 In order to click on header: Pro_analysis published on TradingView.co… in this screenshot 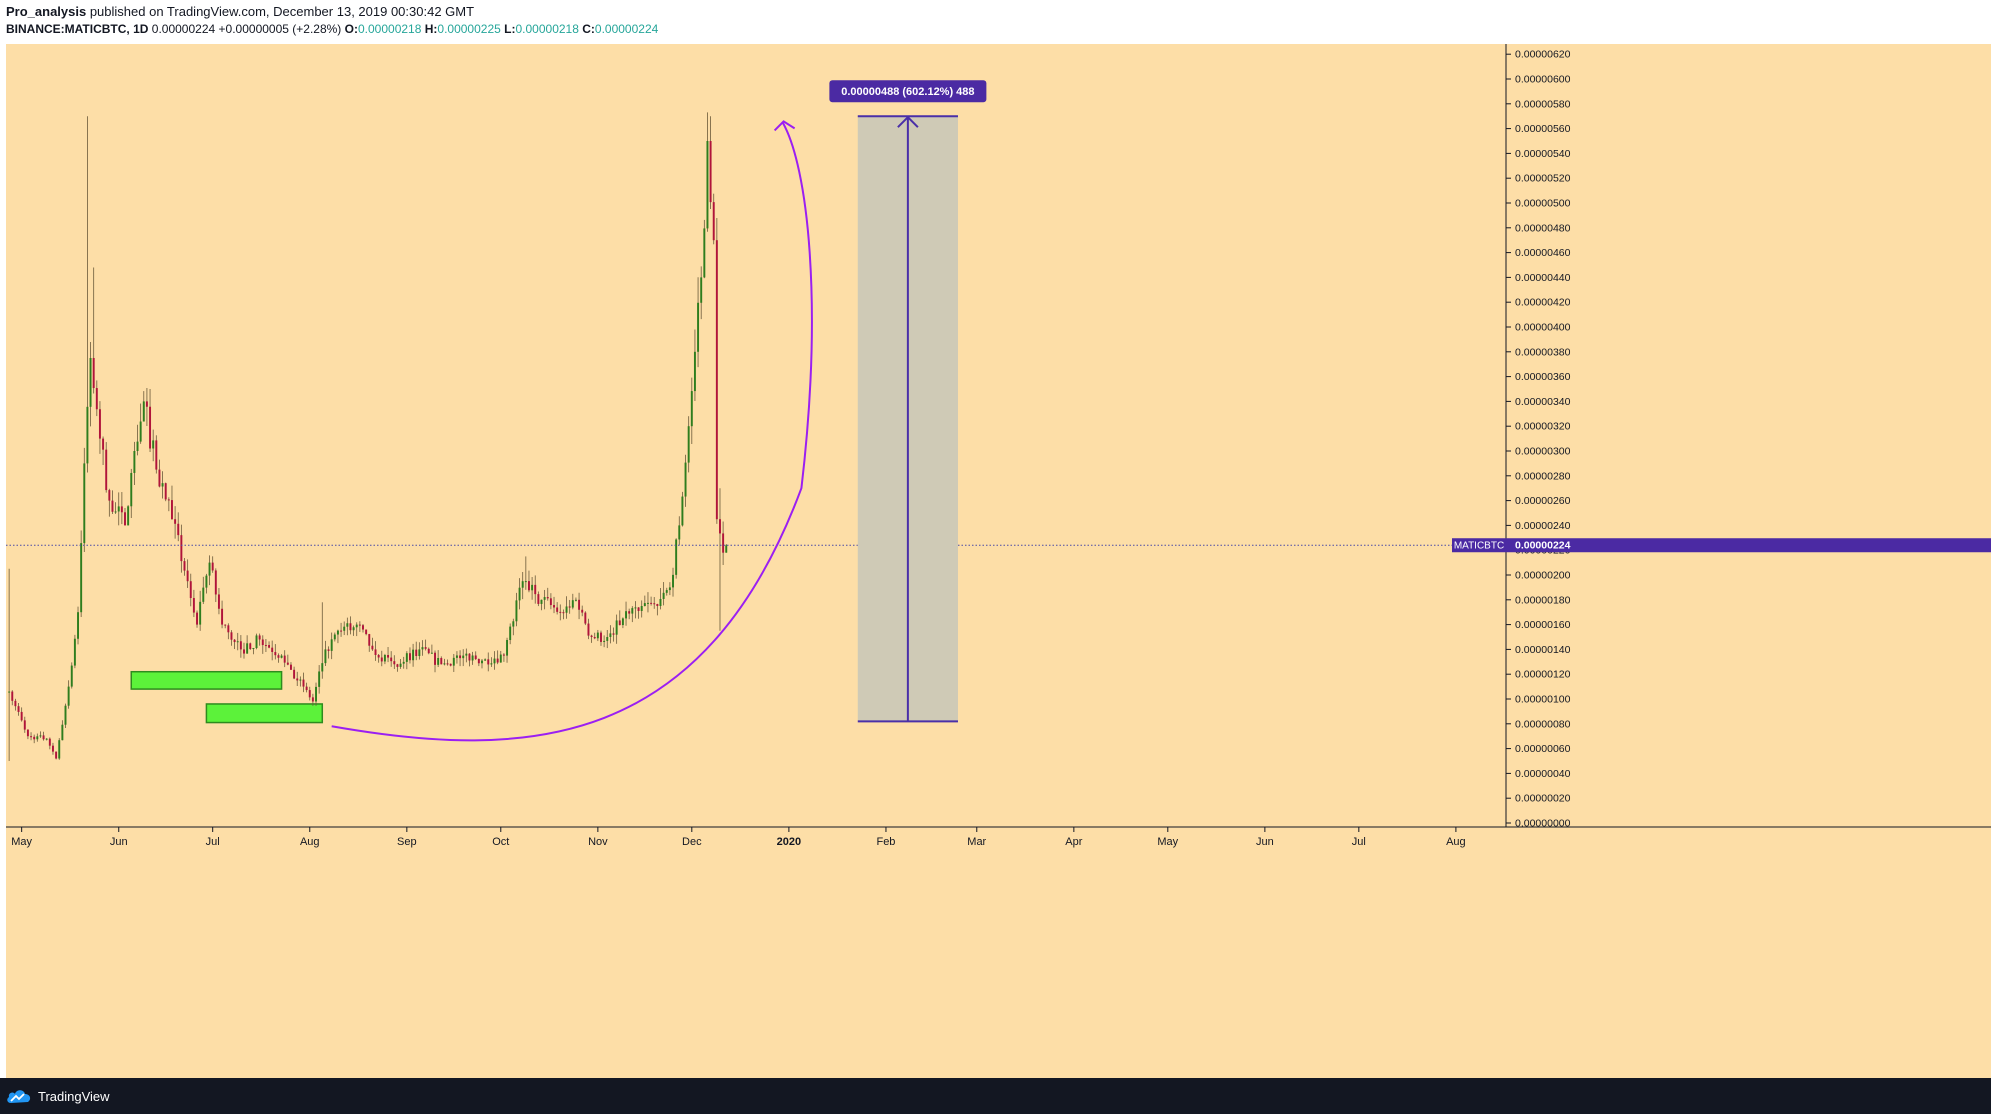, I will do `click(995, 22)`.